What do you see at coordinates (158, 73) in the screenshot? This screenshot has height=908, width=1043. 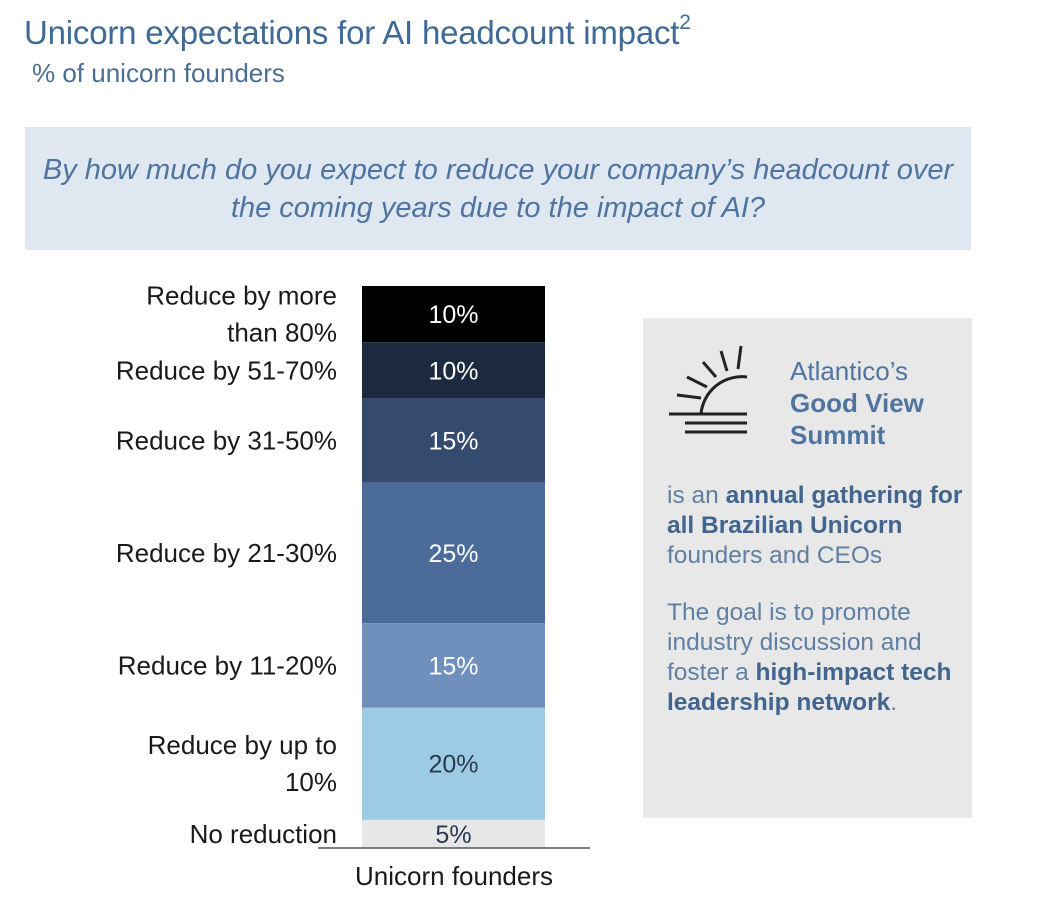 I see `chart-subtitle: % of unicorn founders` at bounding box center [158, 73].